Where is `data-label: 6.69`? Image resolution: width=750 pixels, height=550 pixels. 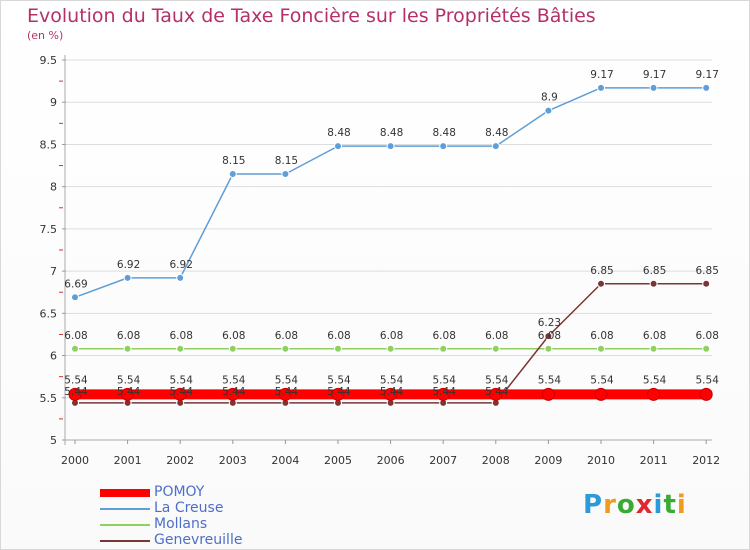 data-label: 6.69 is located at coordinates (75, 284).